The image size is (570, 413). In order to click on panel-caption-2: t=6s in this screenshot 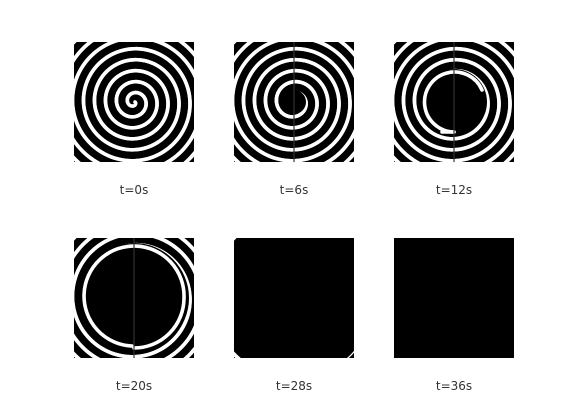, I will do `click(294, 190)`.